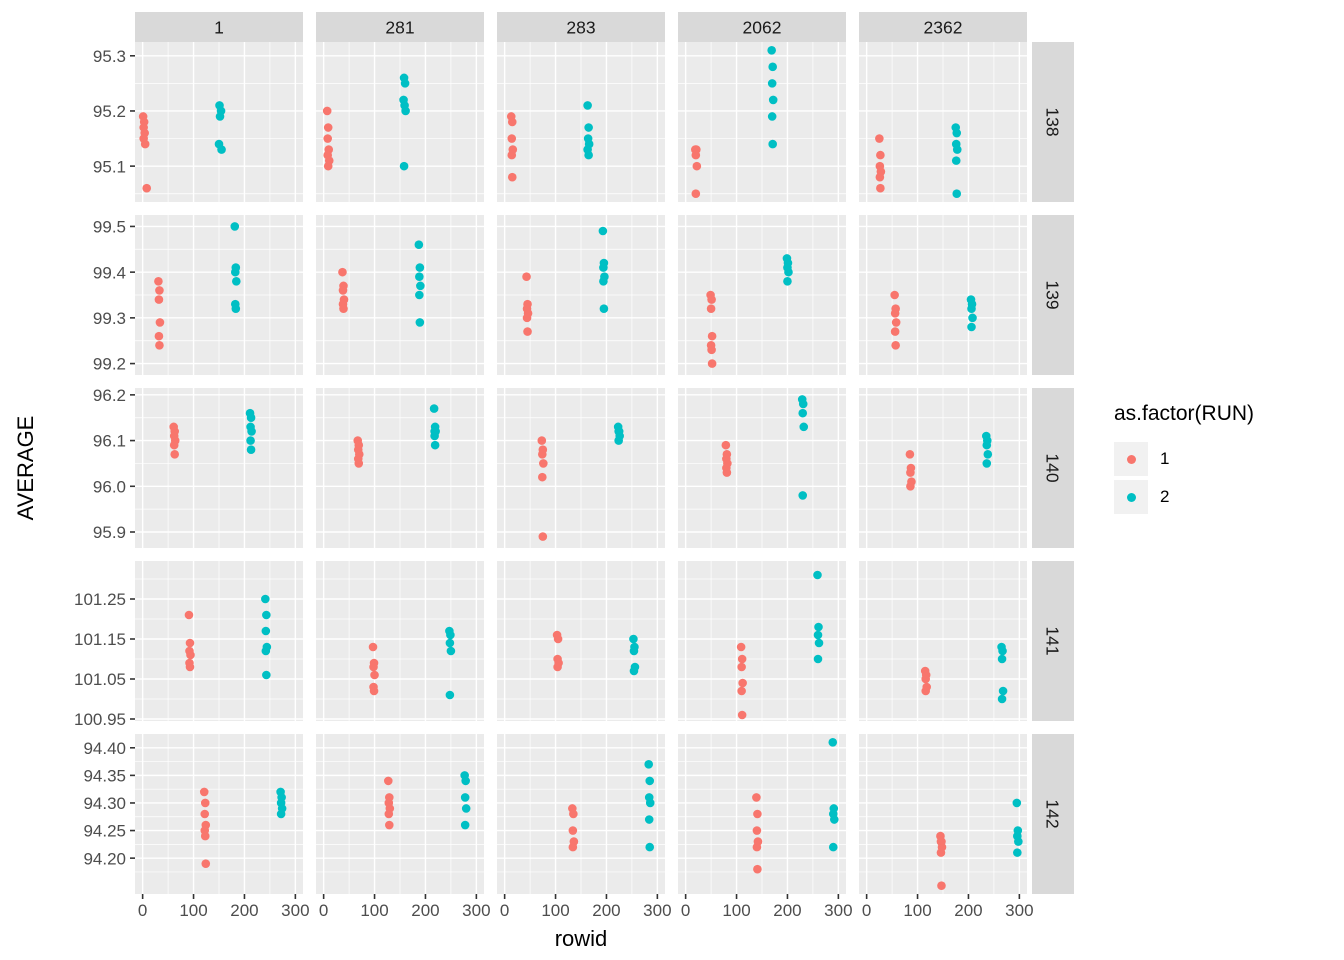  What do you see at coordinates (109, 532) in the screenshot?
I see `y-tick-label: 95.9` at bounding box center [109, 532].